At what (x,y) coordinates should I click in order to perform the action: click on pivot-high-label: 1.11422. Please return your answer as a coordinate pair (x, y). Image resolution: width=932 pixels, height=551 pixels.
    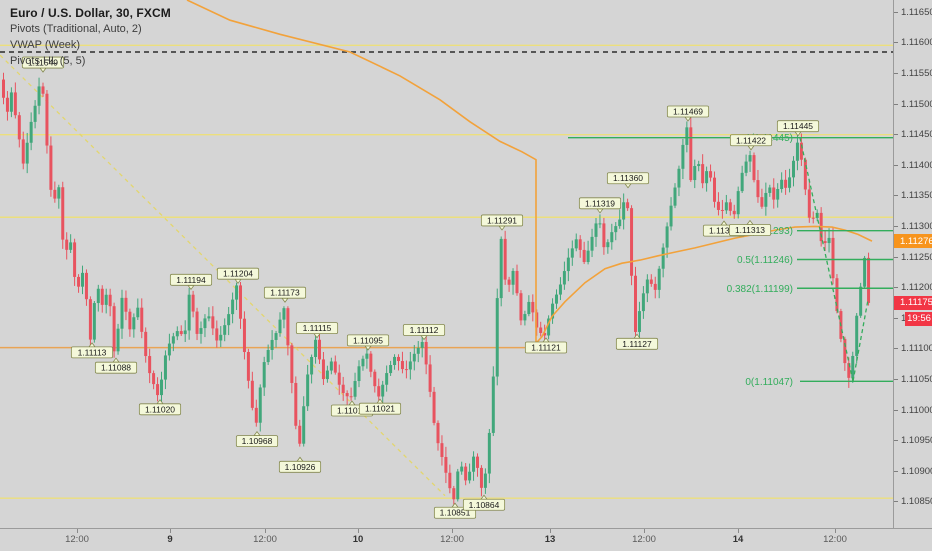
    Looking at the image, I should click on (751, 142).